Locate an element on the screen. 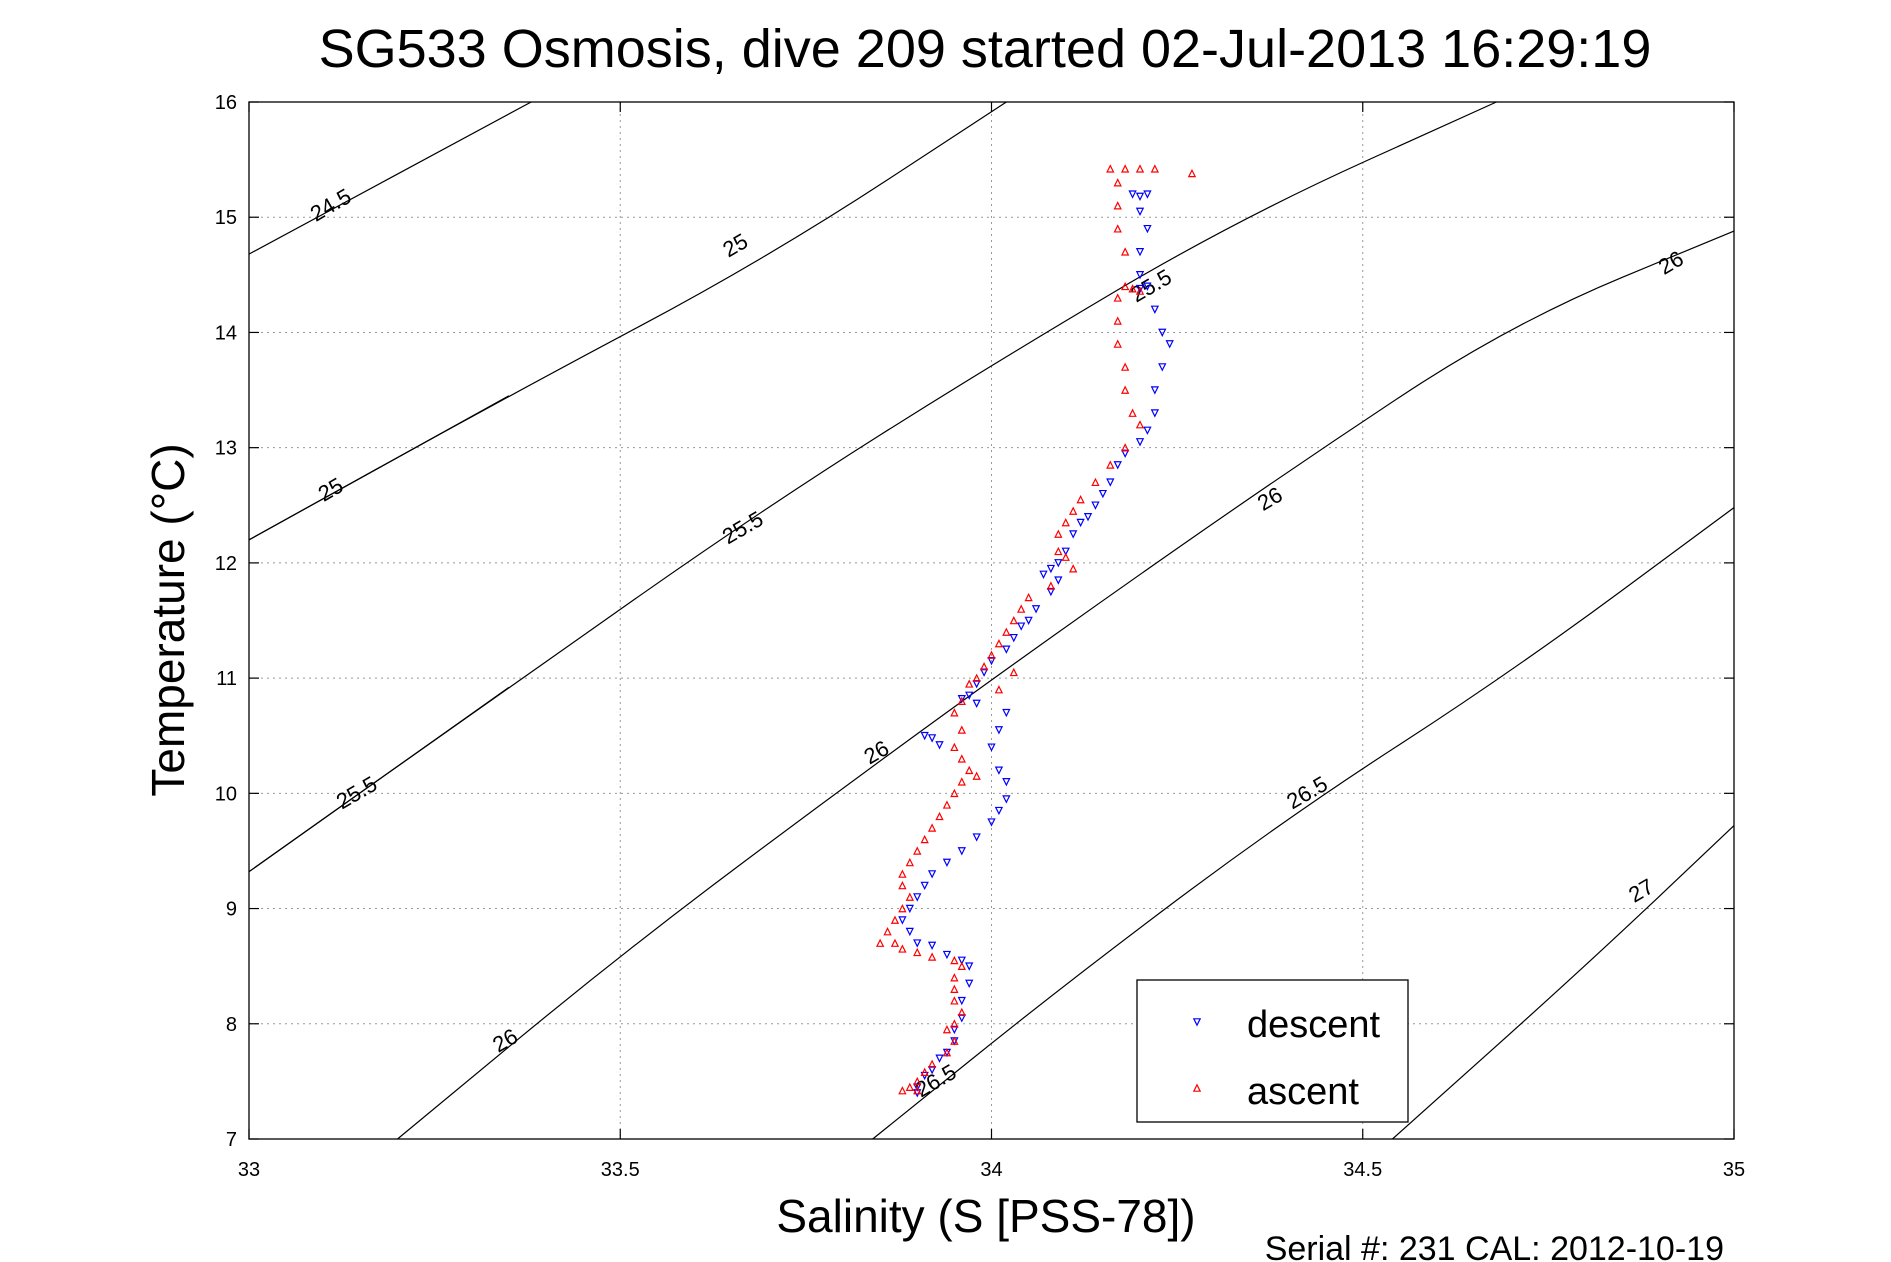 This screenshot has width=1891, height=1262. y-tick-label: 7 is located at coordinates (231, 1140).